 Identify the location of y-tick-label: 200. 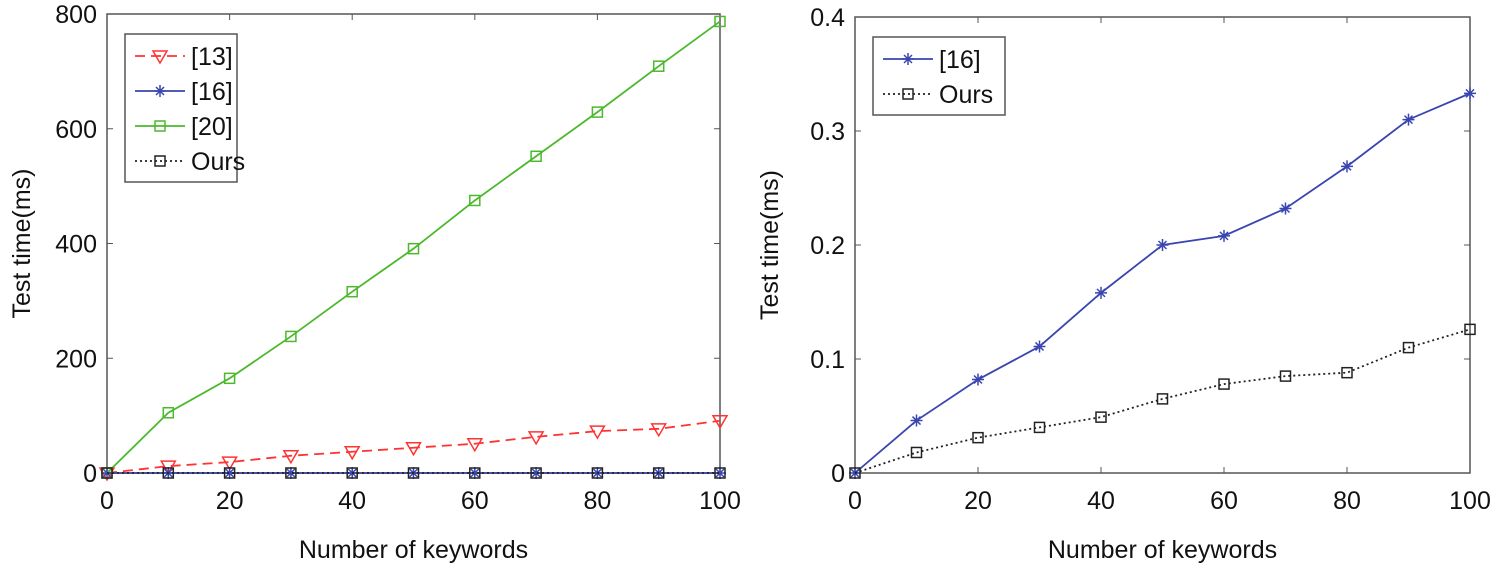
(76, 359).